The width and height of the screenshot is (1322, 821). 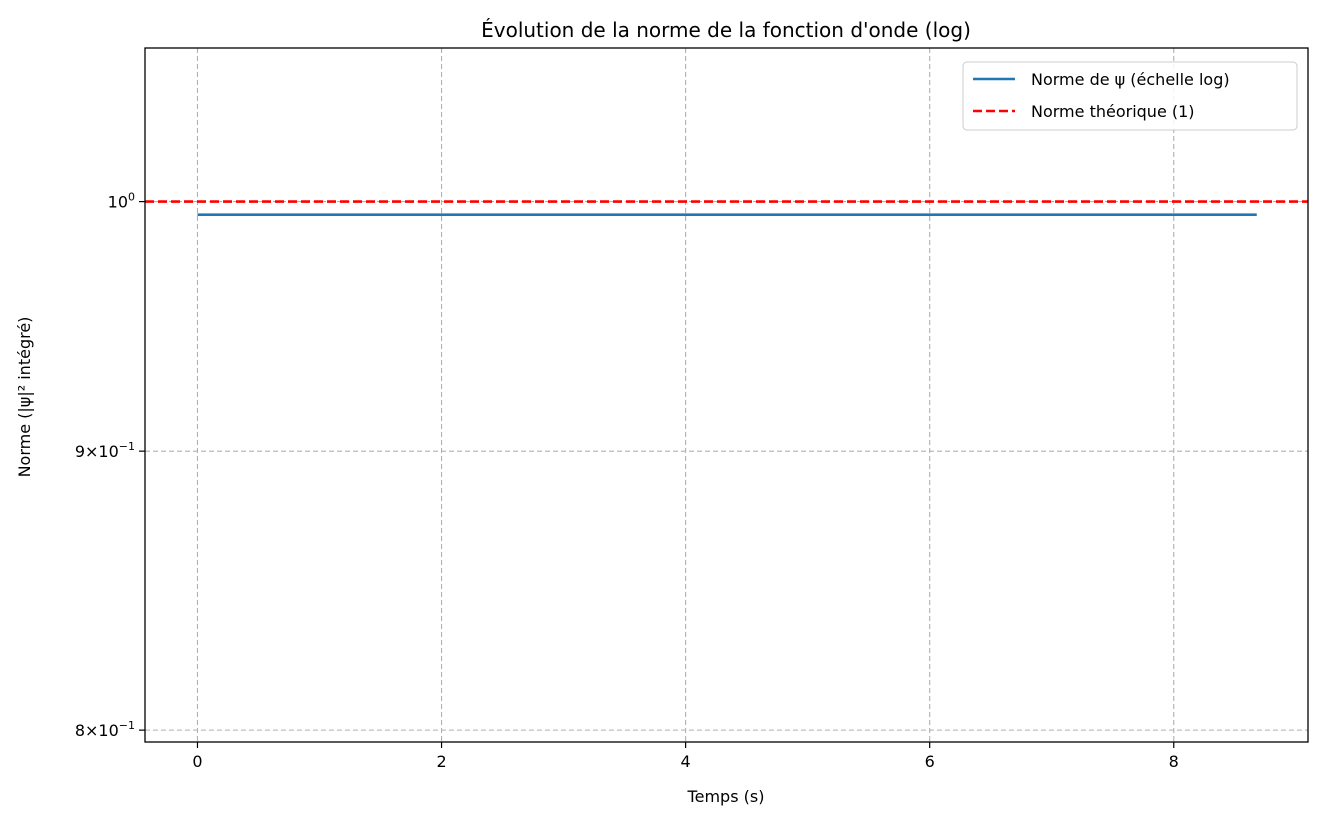 I want to click on legend-box, so click(x=1130, y=96).